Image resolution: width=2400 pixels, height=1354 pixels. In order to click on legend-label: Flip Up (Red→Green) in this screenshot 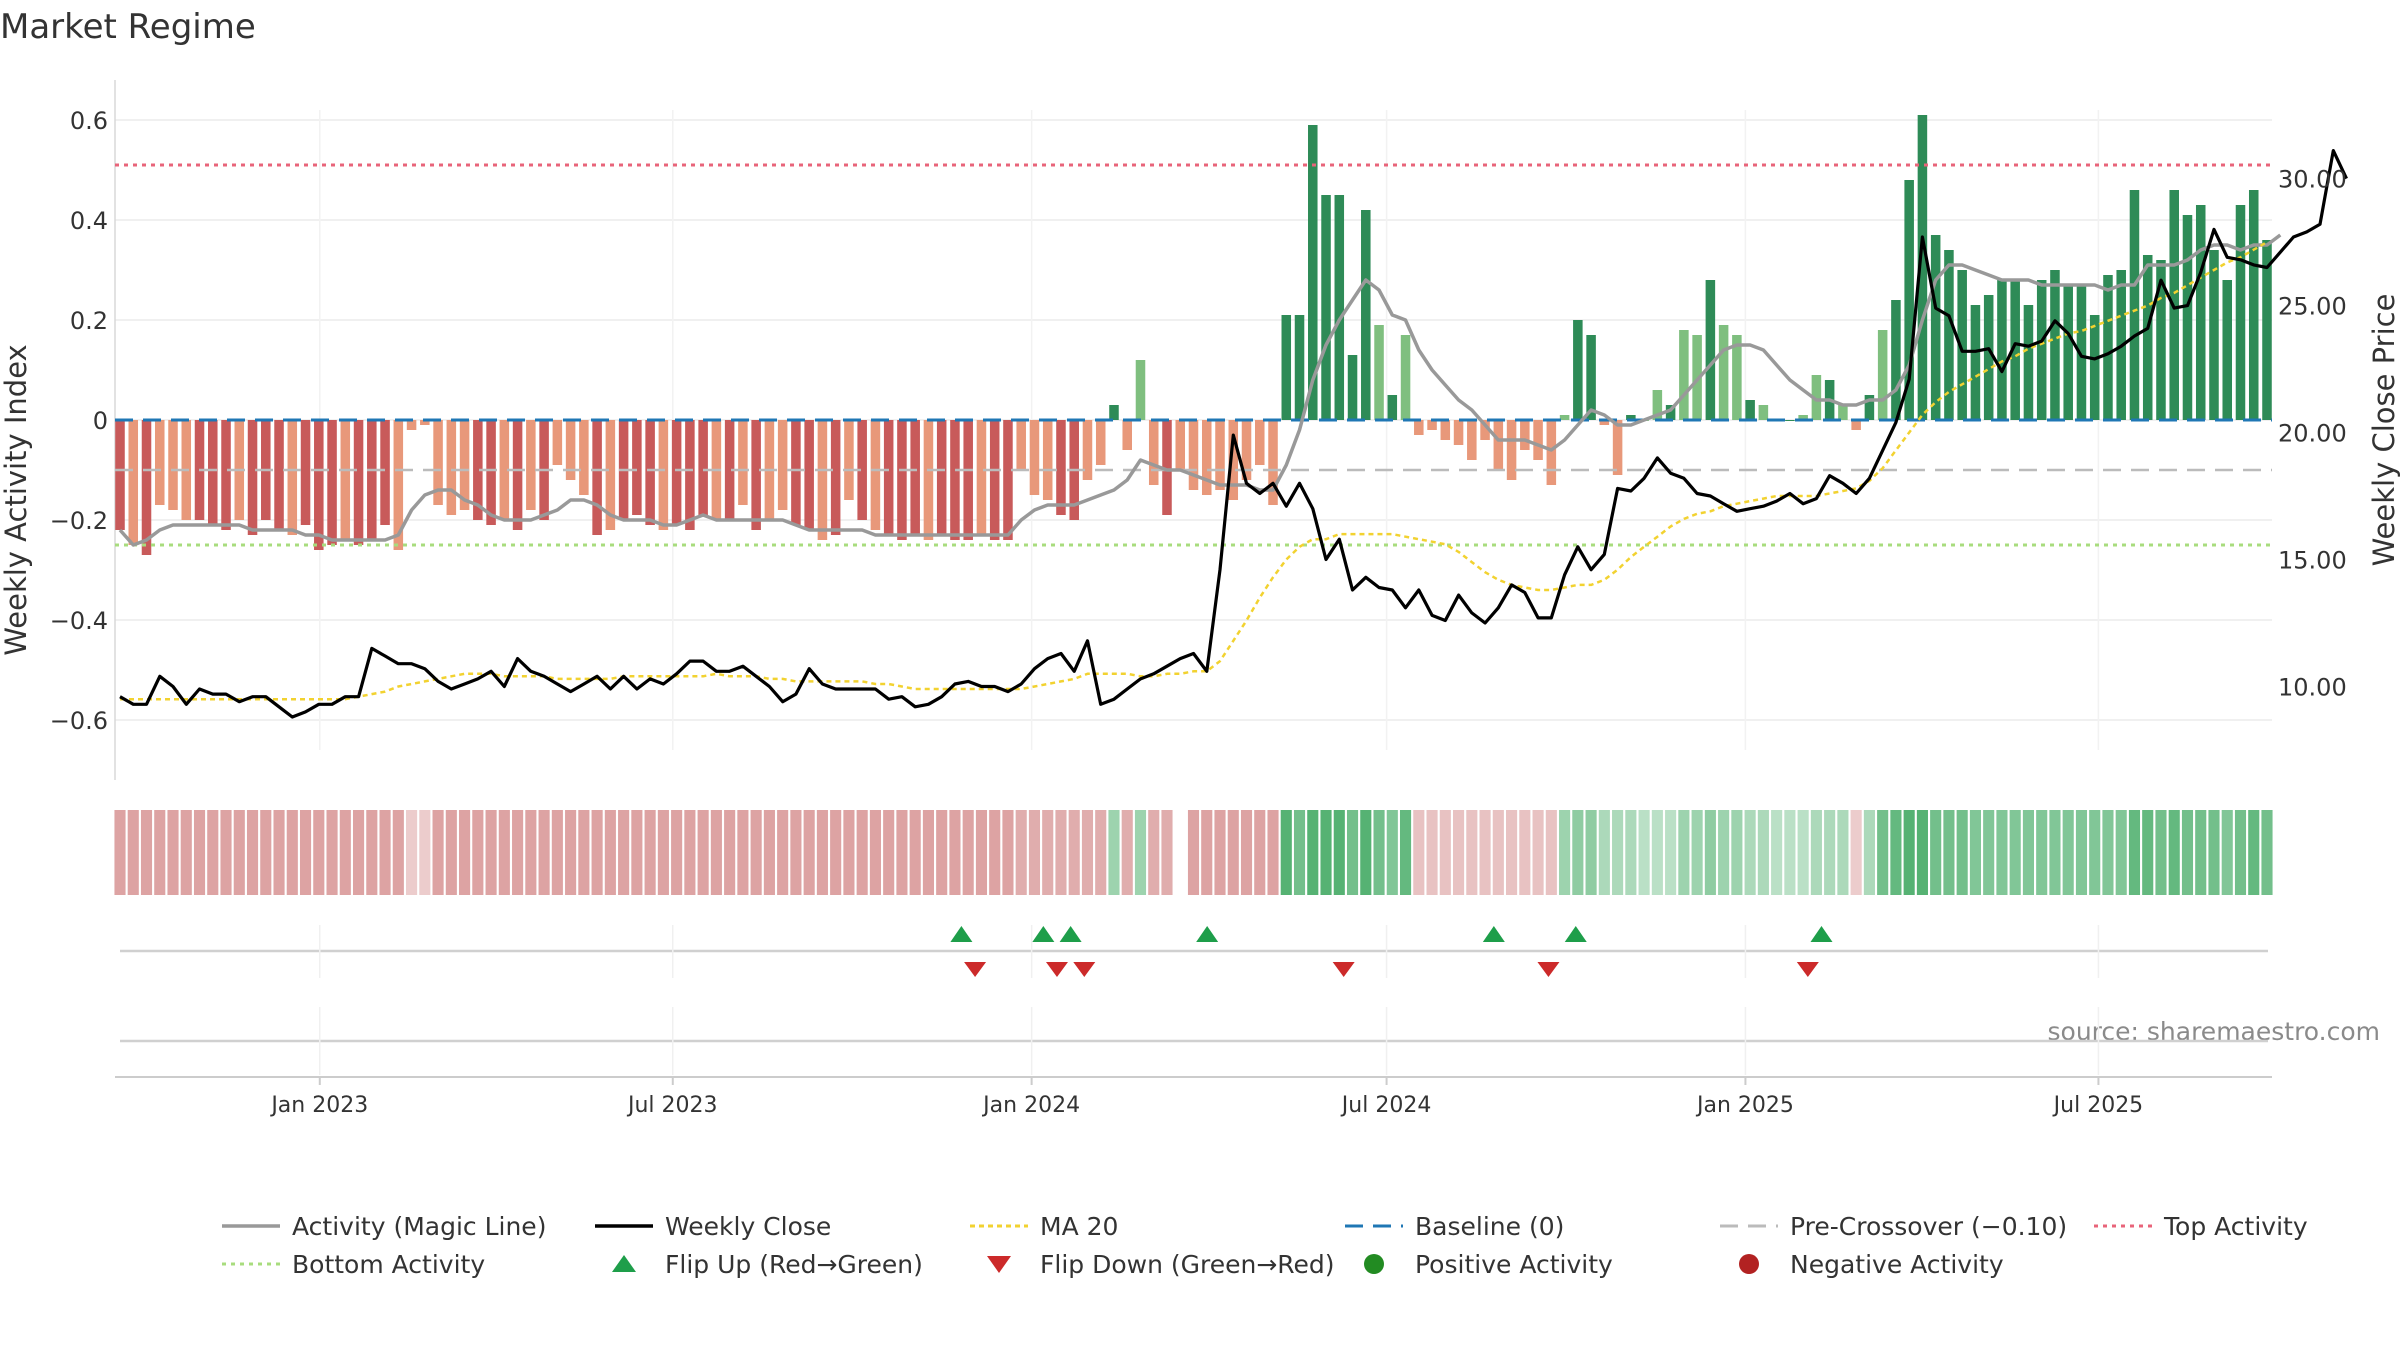, I will do `click(794, 1264)`.